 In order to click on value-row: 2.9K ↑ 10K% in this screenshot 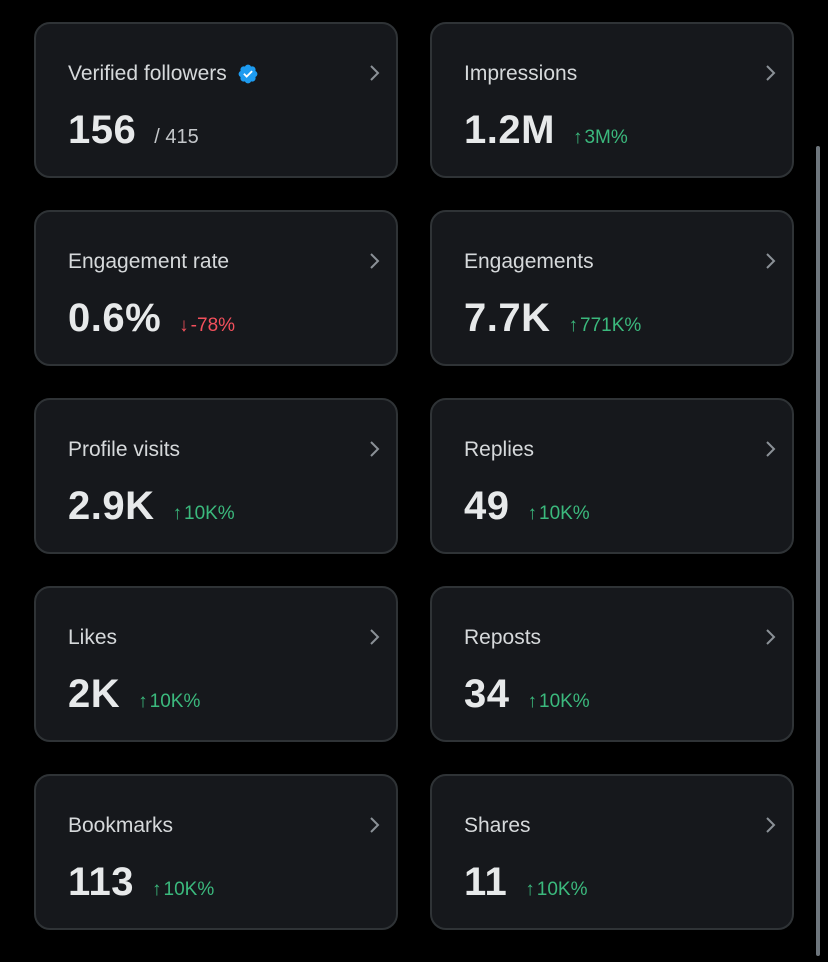, I will do `click(151, 506)`.